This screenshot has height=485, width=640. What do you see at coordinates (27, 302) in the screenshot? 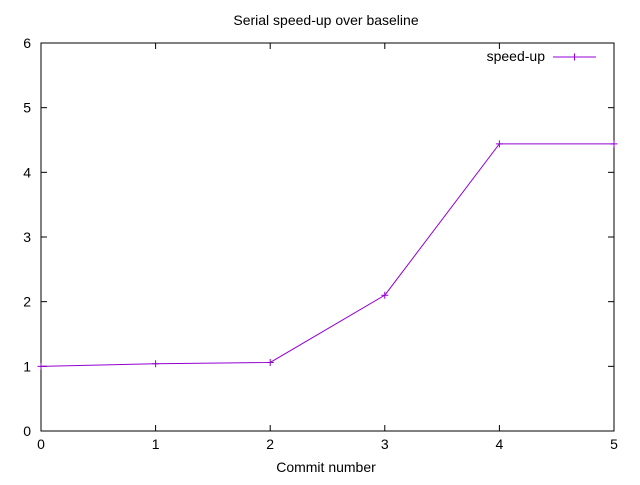
I see `y-tick-label: 2` at bounding box center [27, 302].